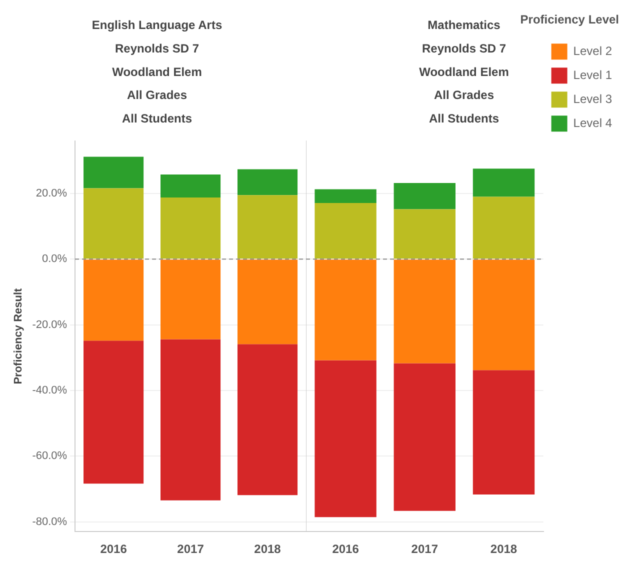 The width and height of the screenshot is (630, 571). What do you see at coordinates (50, 456) in the screenshot?
I see `y-tick-label: -60.0%` at bounding box center [50, 456].